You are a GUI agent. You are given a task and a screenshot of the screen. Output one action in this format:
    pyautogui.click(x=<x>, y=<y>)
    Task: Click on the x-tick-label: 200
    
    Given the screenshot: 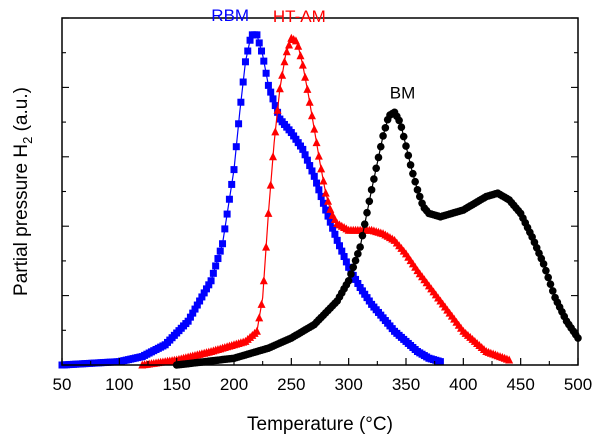 What is the action you would take?
    pyautogui.click(x=234, y=384)
    